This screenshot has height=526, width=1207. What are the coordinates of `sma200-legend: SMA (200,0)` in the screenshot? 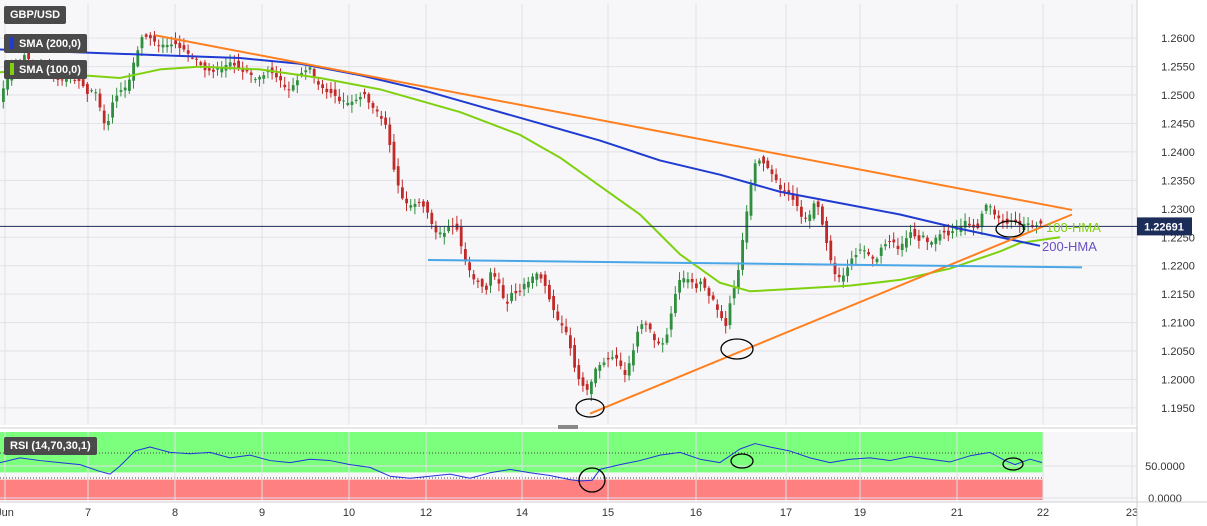 It's located at (45, 43).